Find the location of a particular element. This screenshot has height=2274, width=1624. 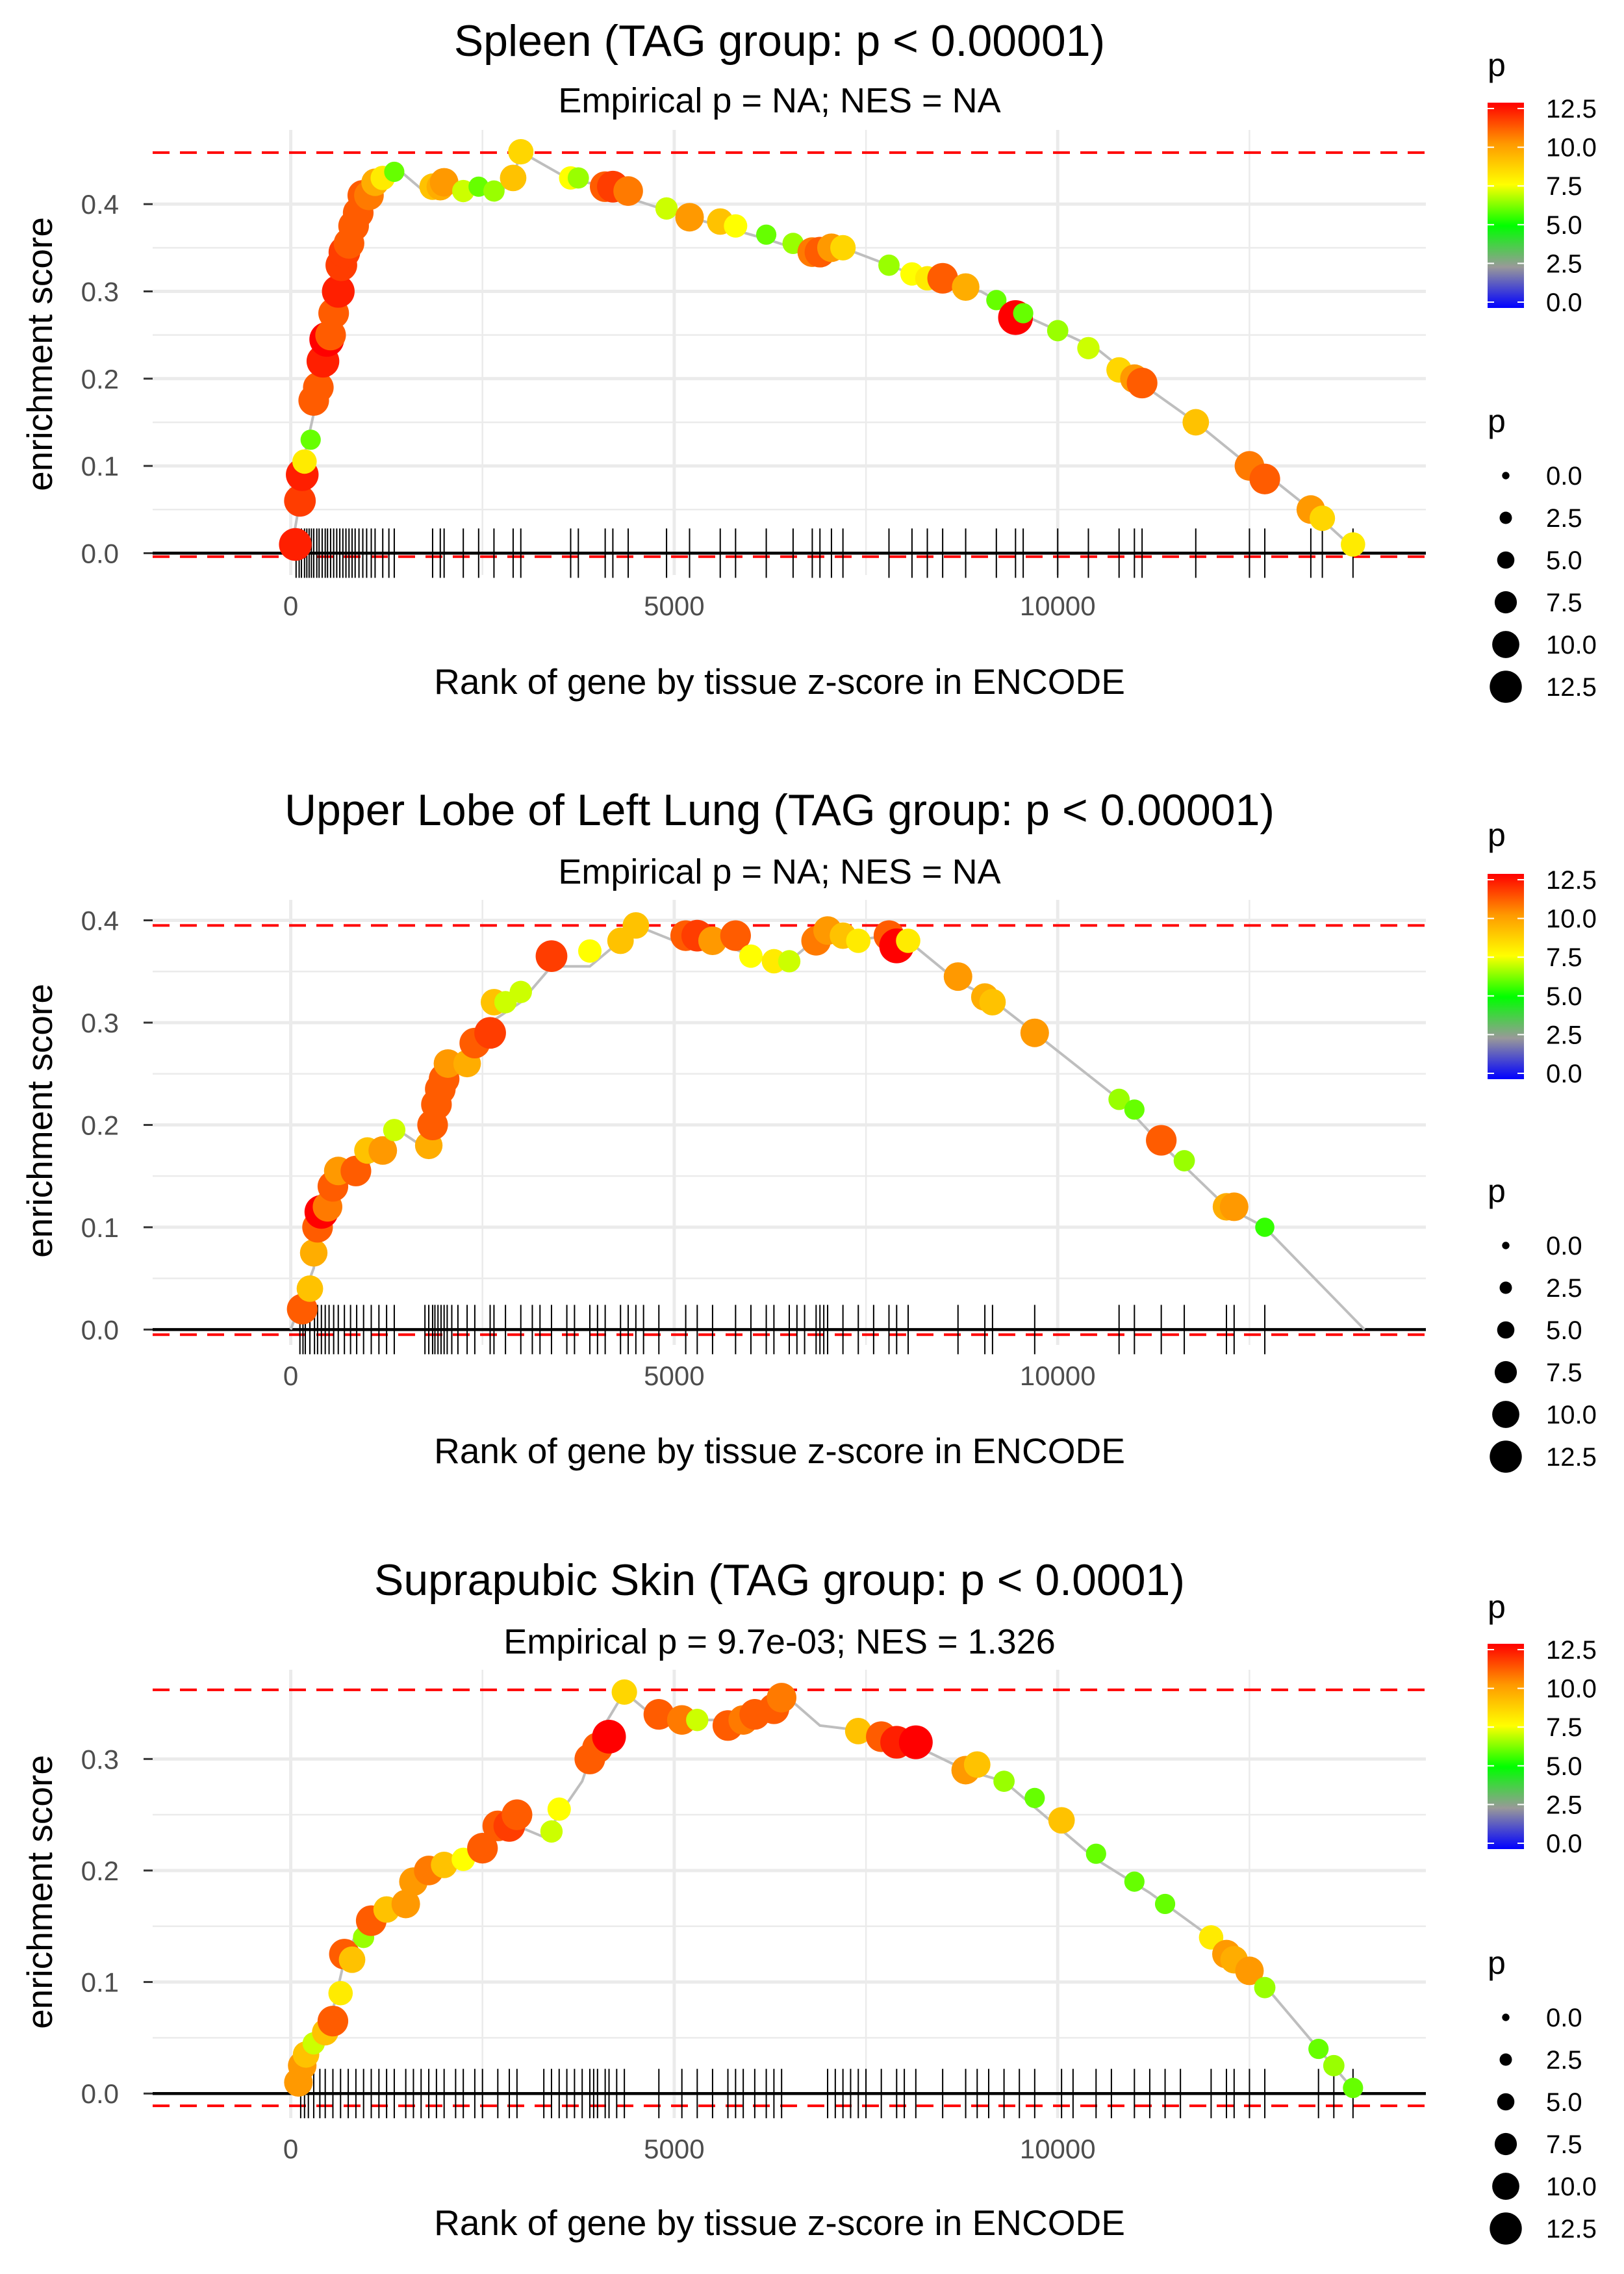

x-axis-label: Rank of gene by tissue z-score in ENCODE is located at coordinates (779, 681).